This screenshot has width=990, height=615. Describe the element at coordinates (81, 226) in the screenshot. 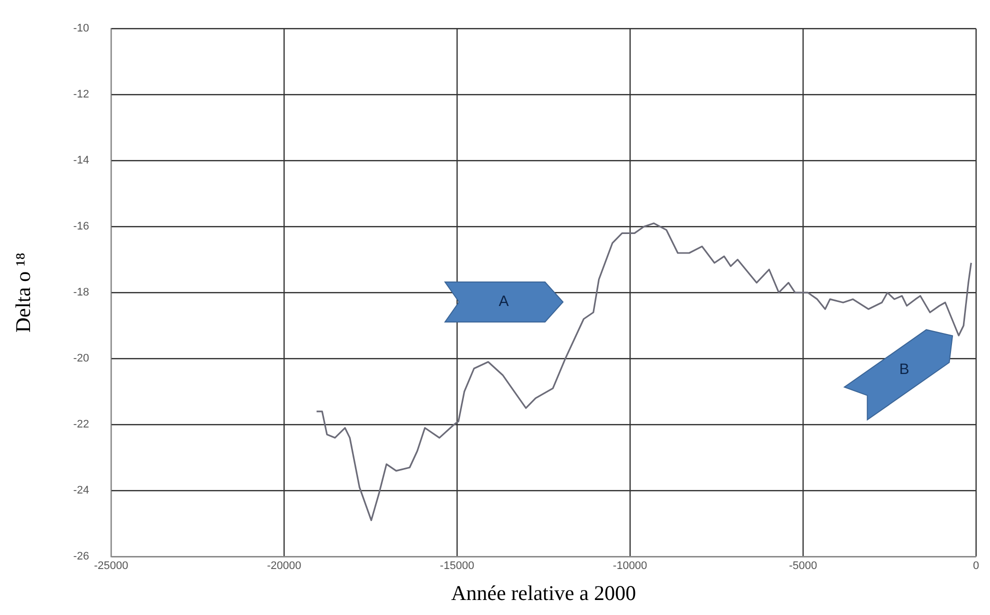

I see `y-tick-label: -16` at that location.